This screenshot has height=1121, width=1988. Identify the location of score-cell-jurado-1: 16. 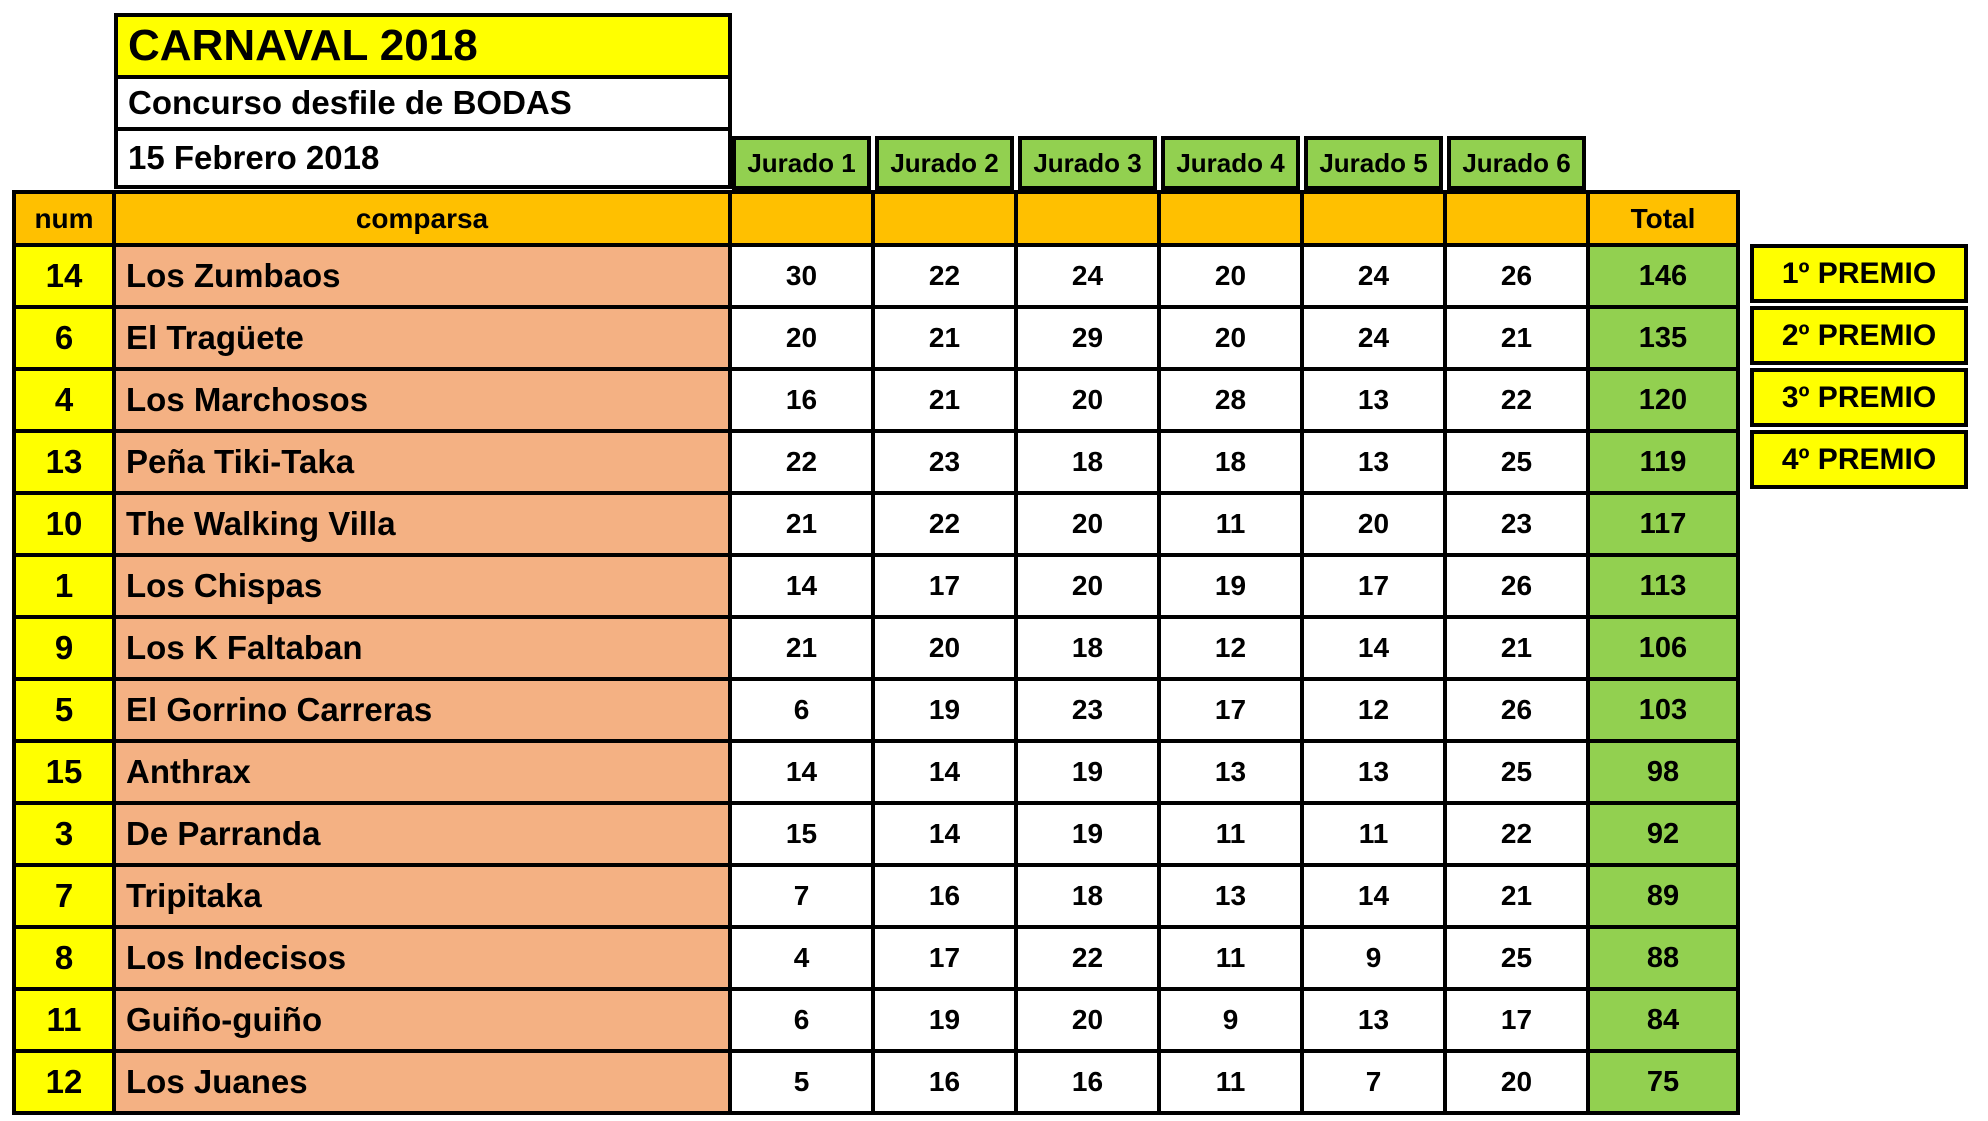
(801, 400).